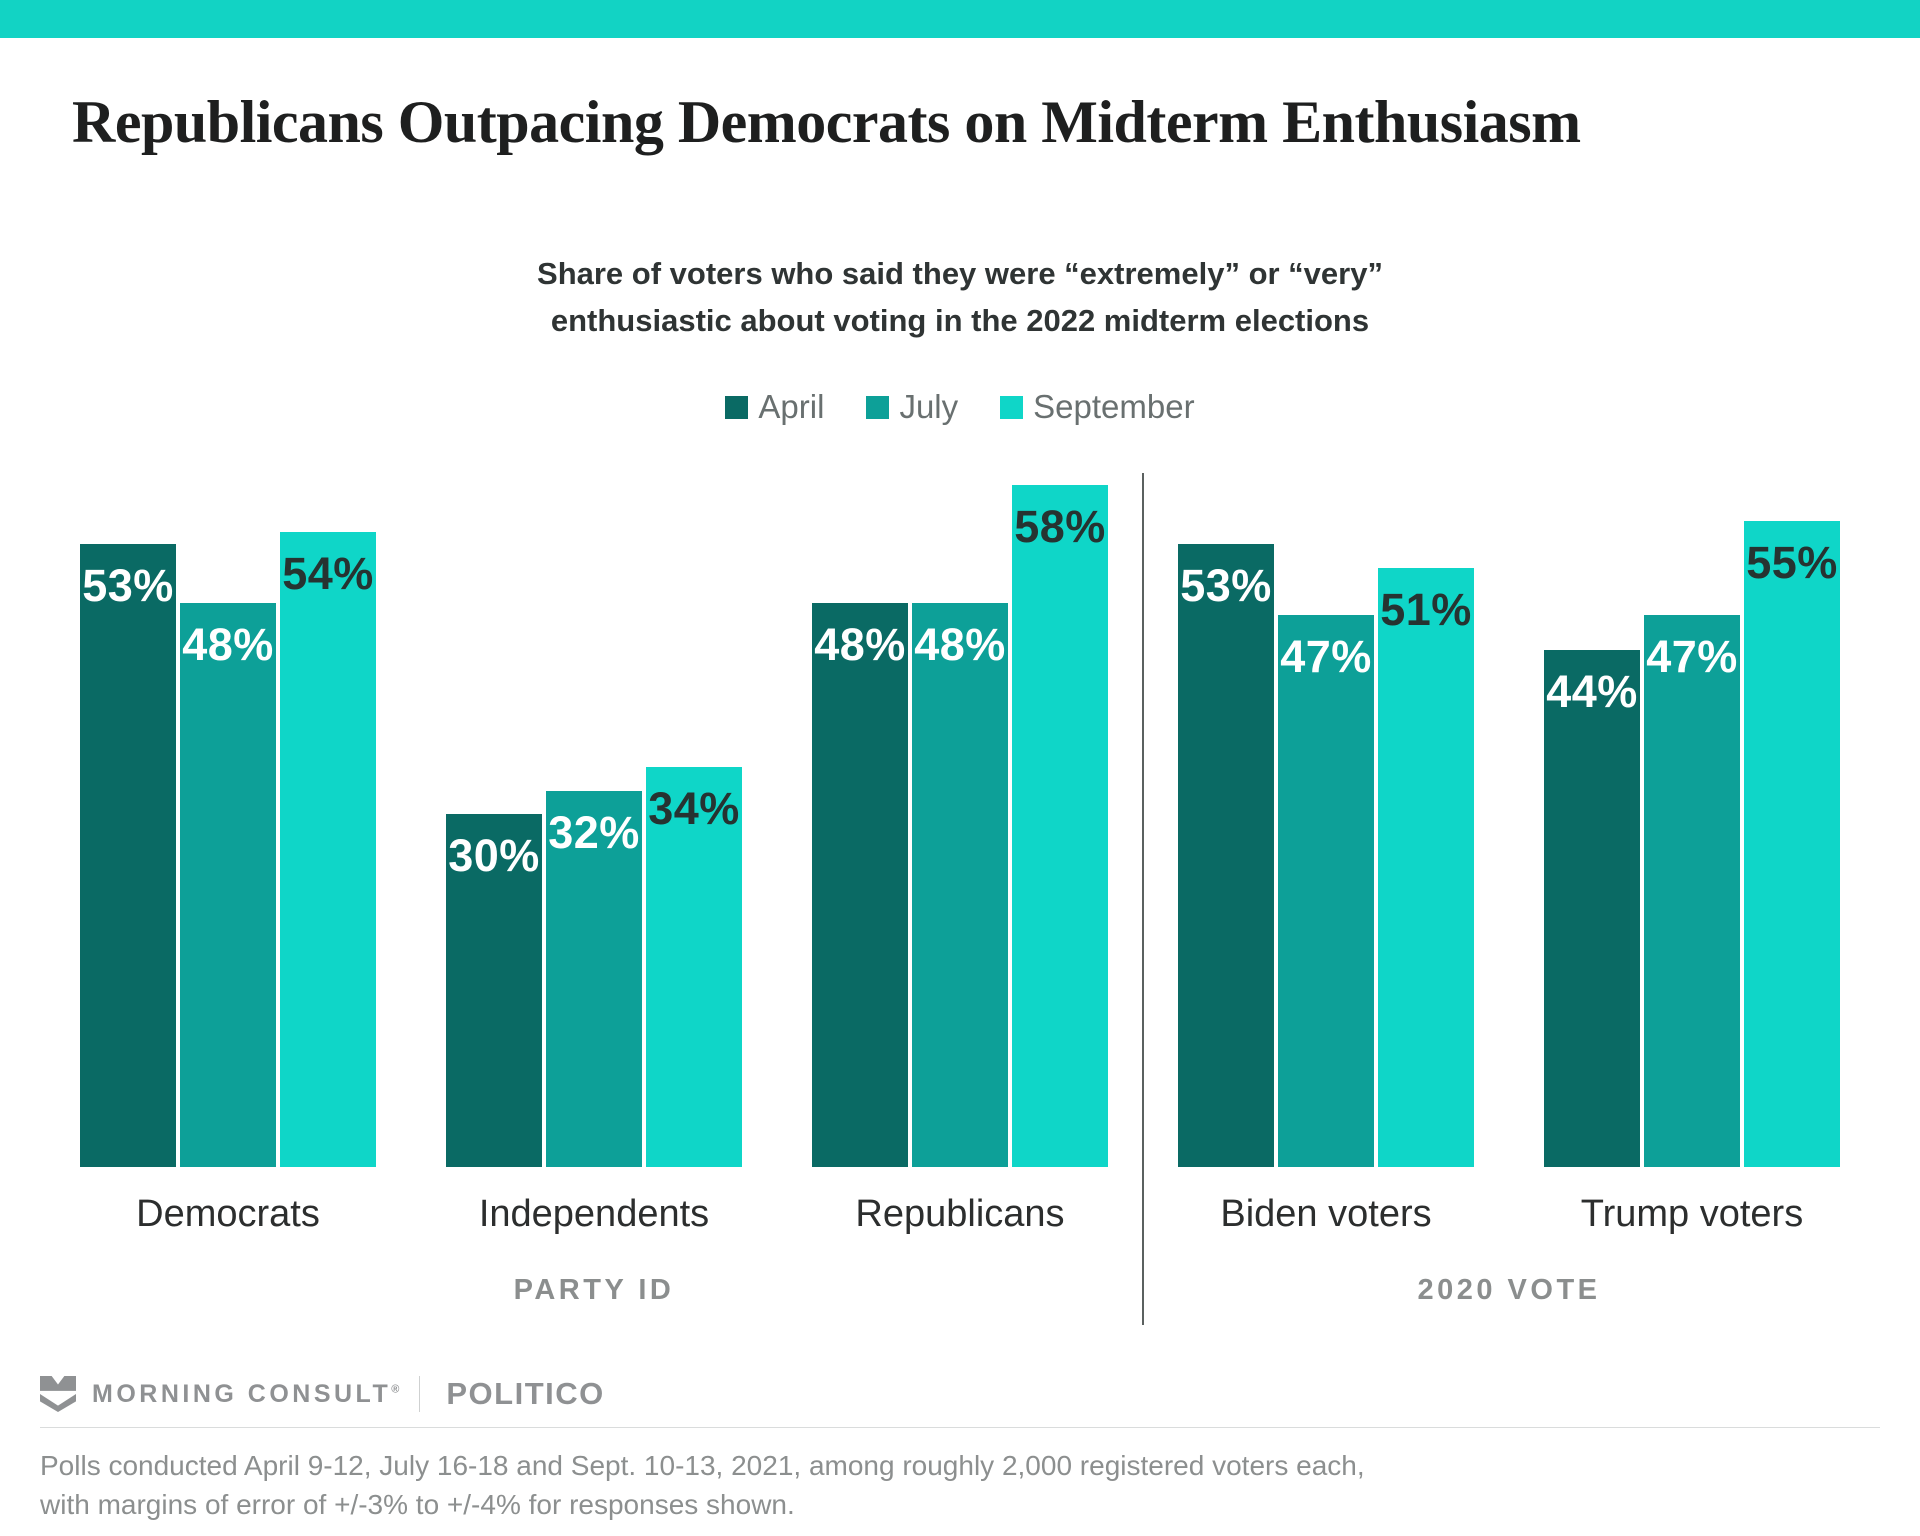 This screenshot has width=1920, height=1536. I want to click on bar-value-label: 44%, so click(1592, 691).